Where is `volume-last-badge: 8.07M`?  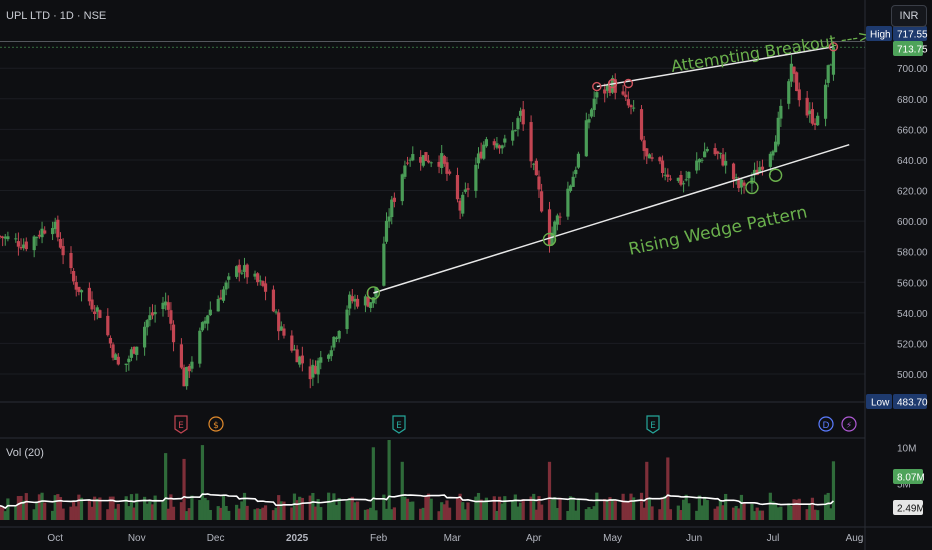 volume-last-badge: 8.07M is located at coordinates (911, 478).